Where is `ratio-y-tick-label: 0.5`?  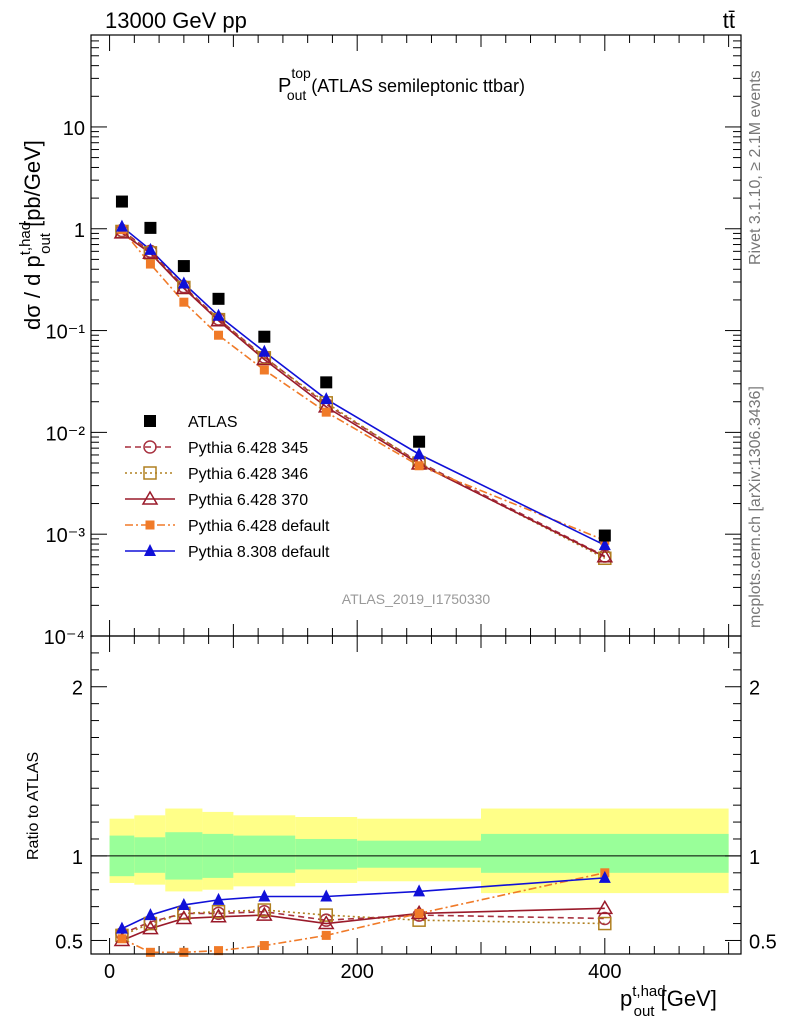 ratio-y-tick-label: 0.5 is located at coordinates (69, 942).